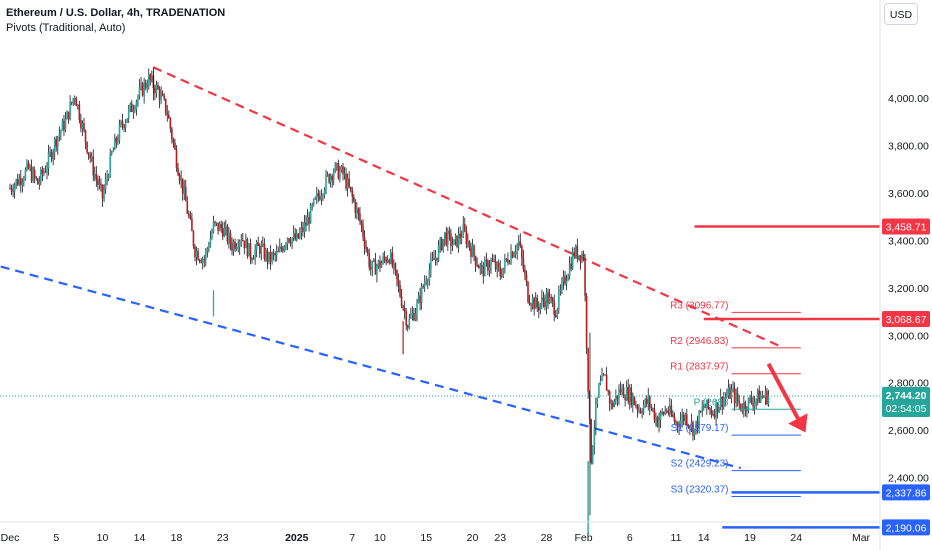 Image resolution: width=932 pixels, height=550 pixels. Describe the element at coordinates (906, 401) in the screenshot. I see `last-price-tag` at that location.